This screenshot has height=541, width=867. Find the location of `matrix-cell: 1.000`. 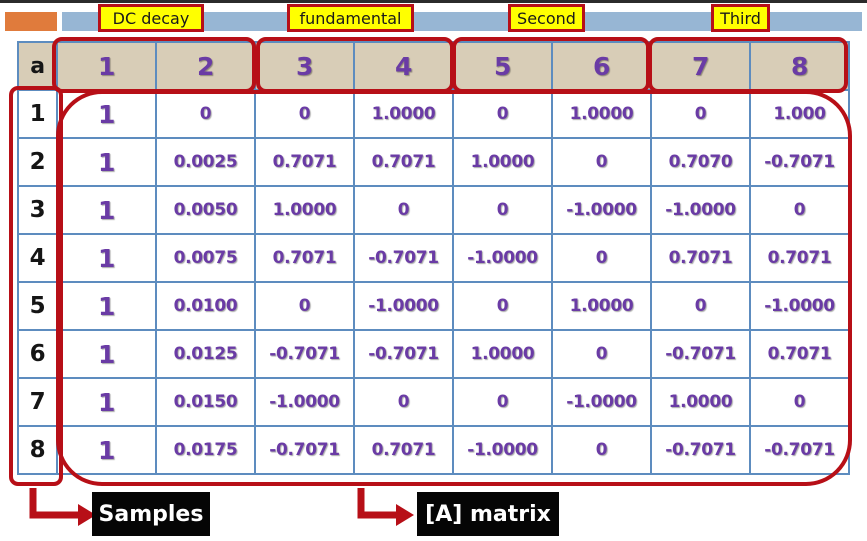

matrix-cell: 1.000 is located at coordinates (799, 114).